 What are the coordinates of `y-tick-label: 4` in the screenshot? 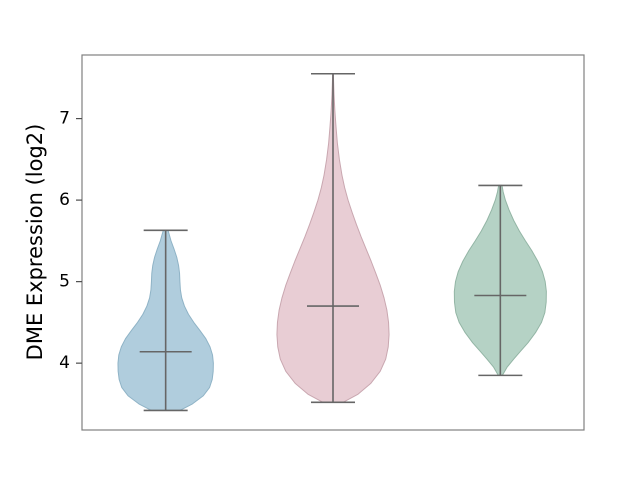 It's located at (64, 363).